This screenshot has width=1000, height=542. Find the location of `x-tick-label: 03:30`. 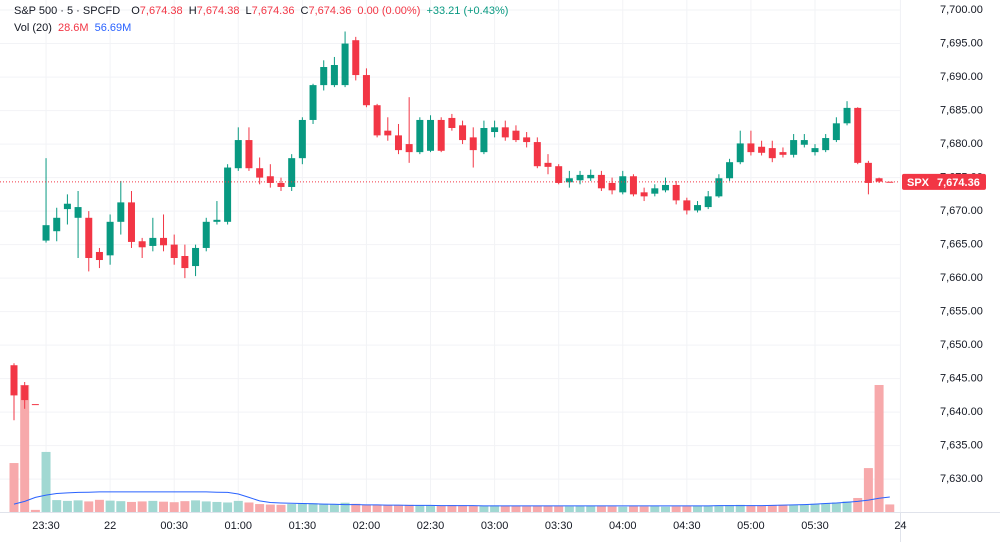

x-tick-label: 03:30 is located at coordinates (559, 526).